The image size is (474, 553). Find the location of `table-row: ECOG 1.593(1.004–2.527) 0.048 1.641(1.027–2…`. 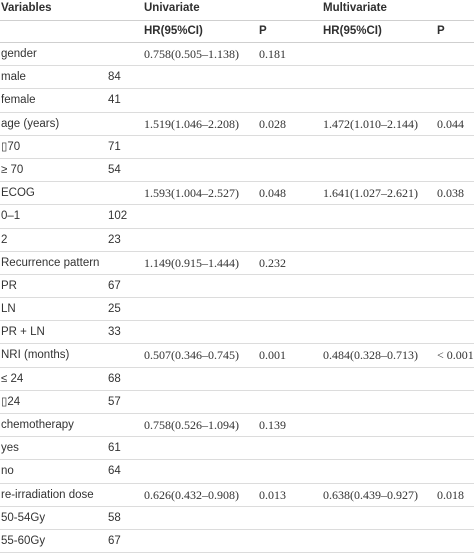

table-row: ECOG 1.593(1.004–2.527) 0.048 1.641(1.027–2… is located at coordinates (237, 194).